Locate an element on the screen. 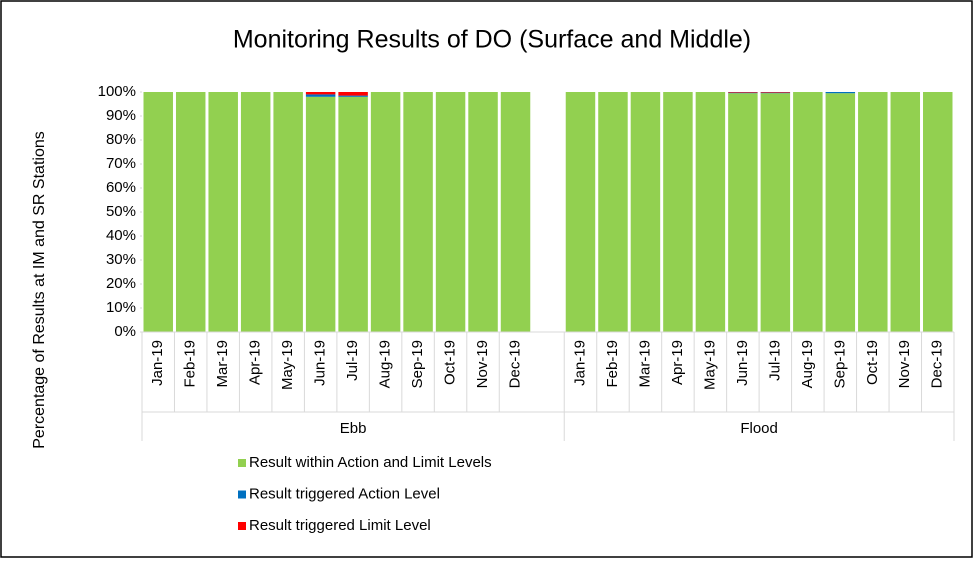 Image resolution: width=973 pixels, height=563 pixels. y-tick-label: 50% is located at coordinates (121, 211).